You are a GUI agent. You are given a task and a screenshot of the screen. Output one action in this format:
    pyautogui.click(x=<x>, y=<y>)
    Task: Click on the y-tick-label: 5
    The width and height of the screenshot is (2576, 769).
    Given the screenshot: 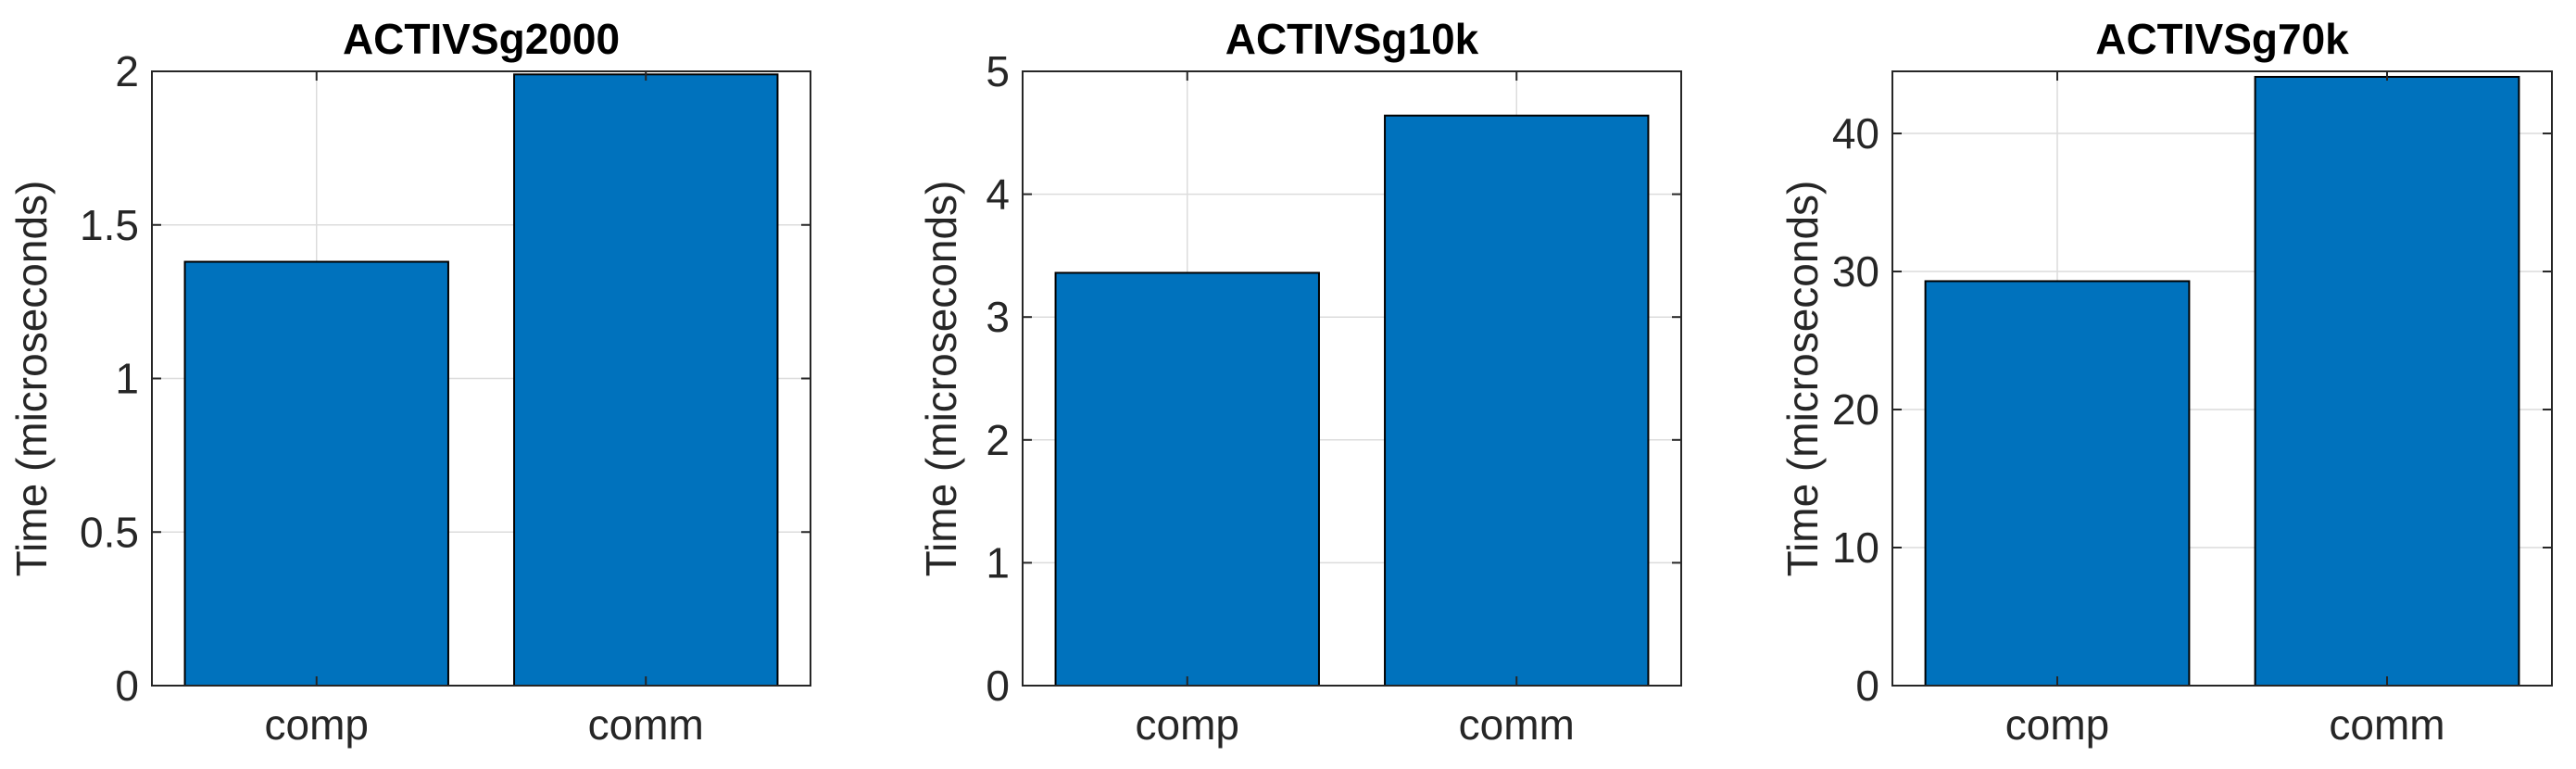 What is the action you would take?
    pyautogui.click(x=998, y=71)
    